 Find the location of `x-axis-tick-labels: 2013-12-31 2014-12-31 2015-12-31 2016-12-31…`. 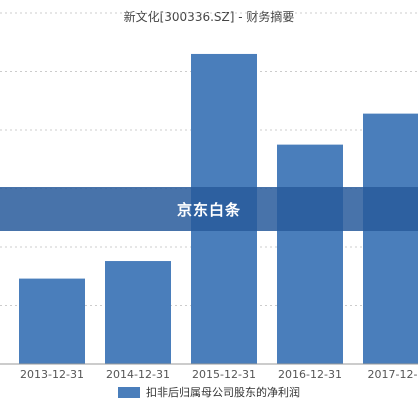

x-axis-tick-labels: 2013-12-31 2014-12-31 2015-12-31 2016-12-31… is located at coordinates (219, 374).